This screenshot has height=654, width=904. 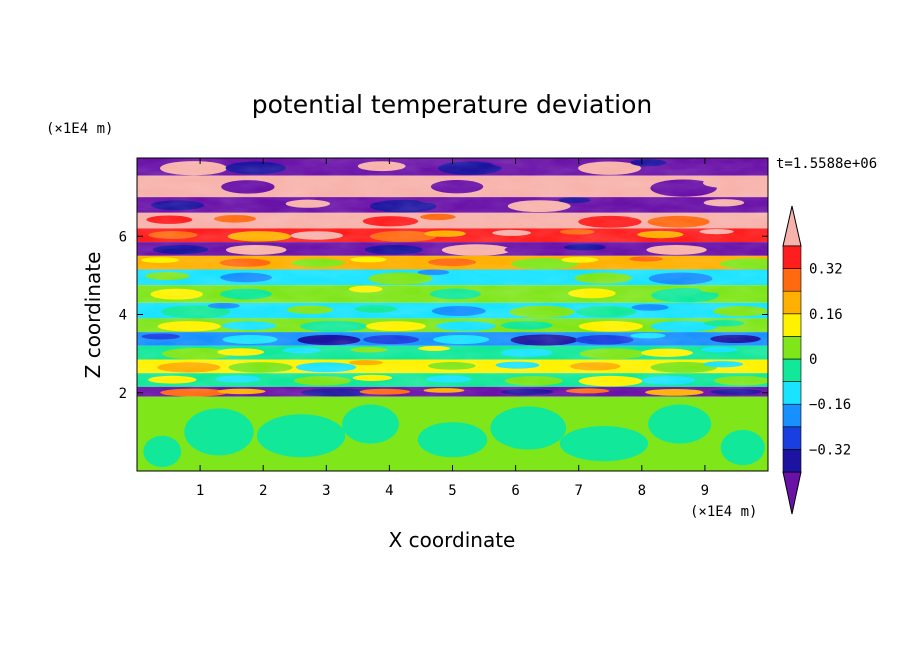 I want to click on x-tick-label: 8, so click(x=642, y=491).